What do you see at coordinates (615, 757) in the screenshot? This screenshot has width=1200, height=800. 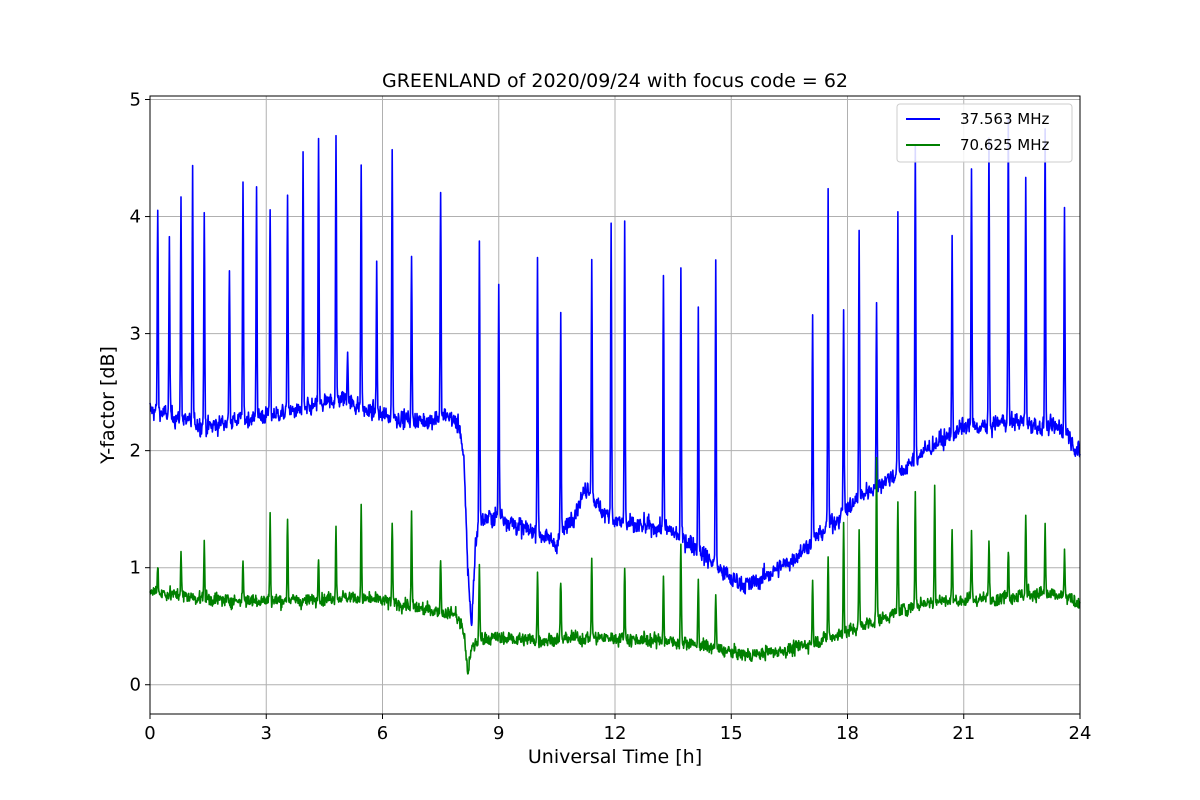 I see `x-axis-label: Universal Time [h]` at bounding box center [615, 757].